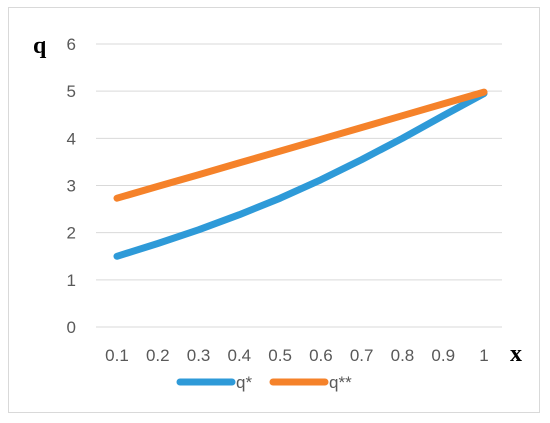 Image resolution: width=550 pixels, height=423 pixels. I want to click on y-tick-4: 4, so click(71, 138).